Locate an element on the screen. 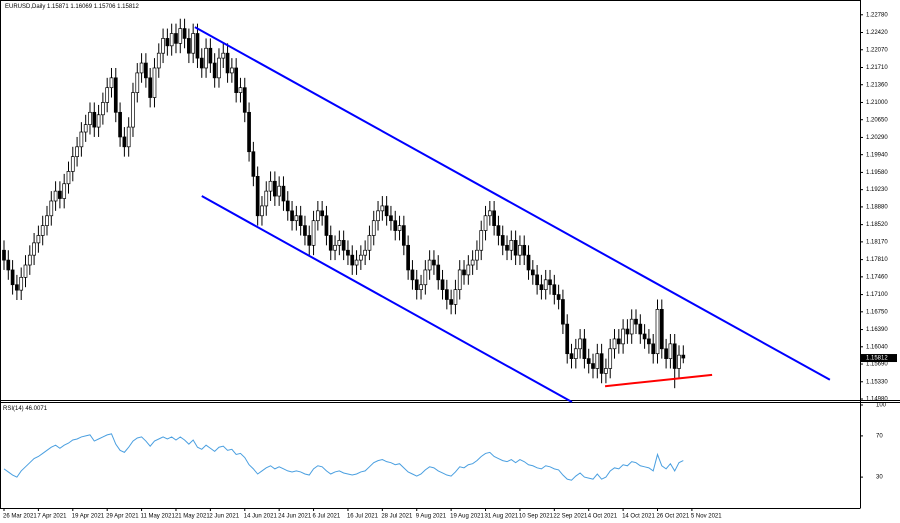 Image resolution: width=900 pixels, height=523 pixels. rsi-tick-label: 70 is located at coordinates (879, 436).